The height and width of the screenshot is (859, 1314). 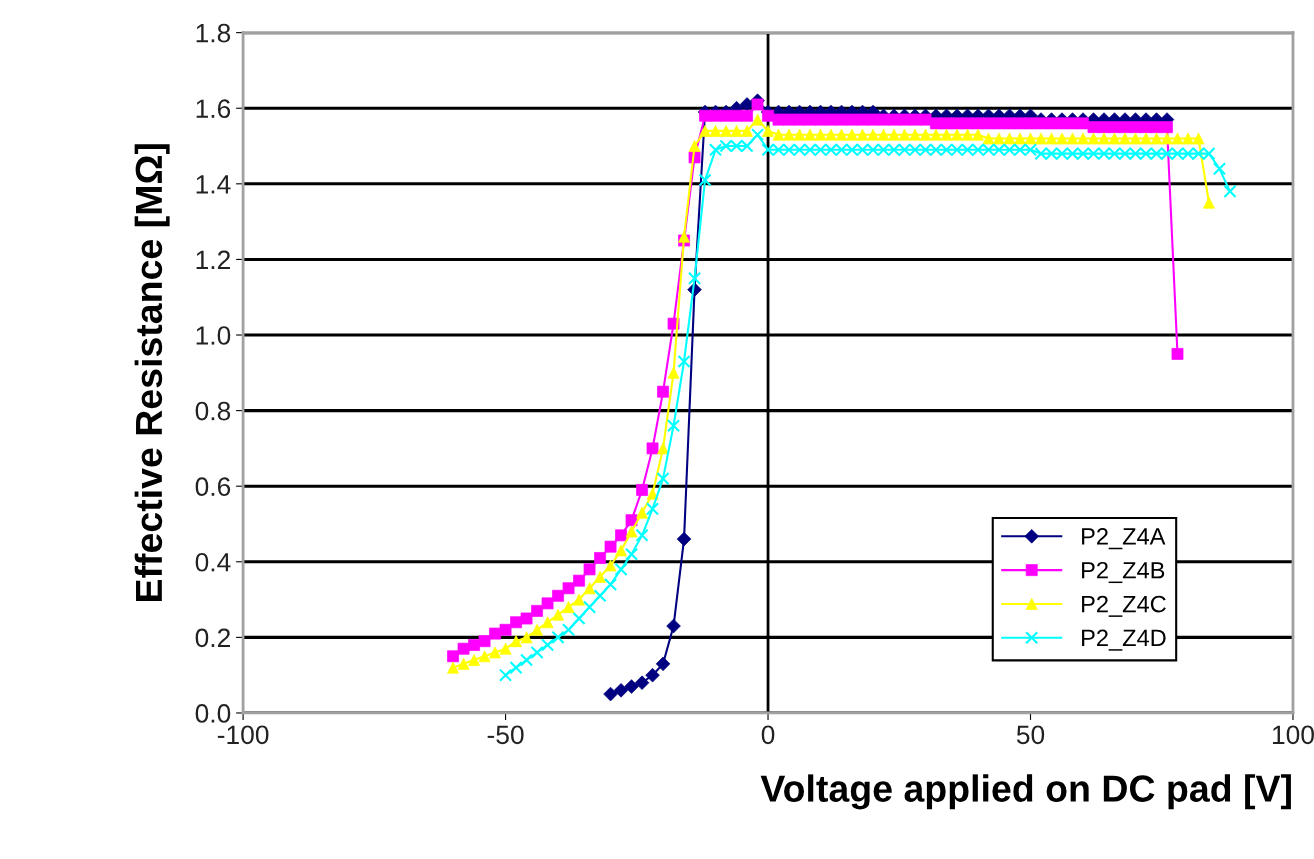 I want to click on x-tick-label: -50, so click(x=505, y=735).